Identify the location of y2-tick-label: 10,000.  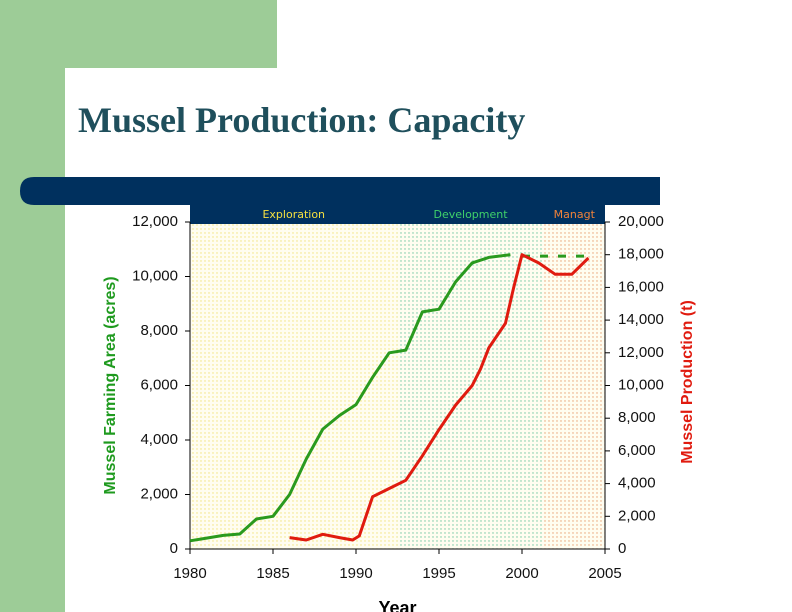
(641, 384).